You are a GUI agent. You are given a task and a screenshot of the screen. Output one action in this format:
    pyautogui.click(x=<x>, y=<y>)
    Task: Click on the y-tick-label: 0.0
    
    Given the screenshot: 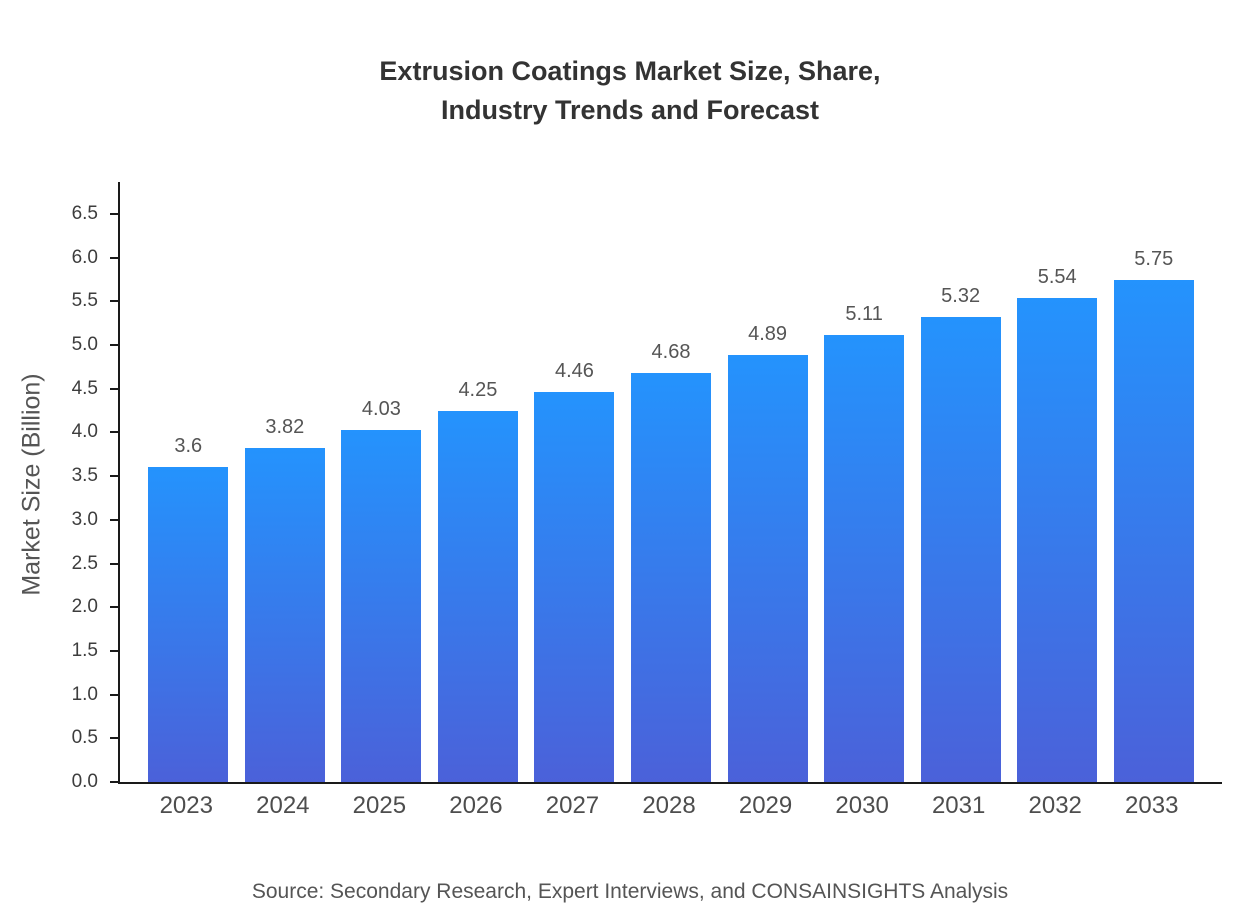 What is the action you would take?
    pyautogui.click(x=84, y=781)
    